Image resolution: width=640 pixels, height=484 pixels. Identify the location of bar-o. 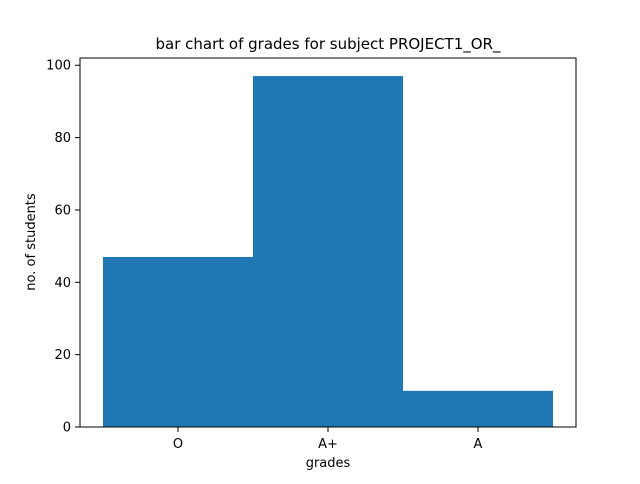
(178, 341).